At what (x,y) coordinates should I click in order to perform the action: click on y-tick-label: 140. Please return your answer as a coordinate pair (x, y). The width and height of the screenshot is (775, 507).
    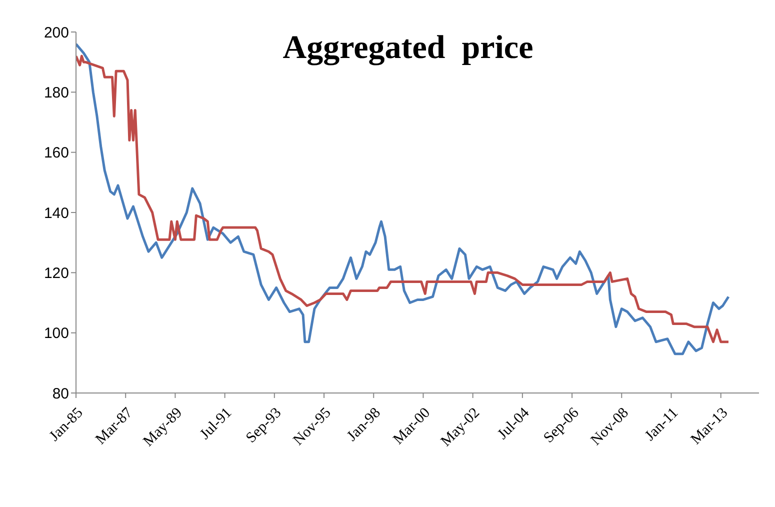
    Looking at the image, I should click on (56, 213).